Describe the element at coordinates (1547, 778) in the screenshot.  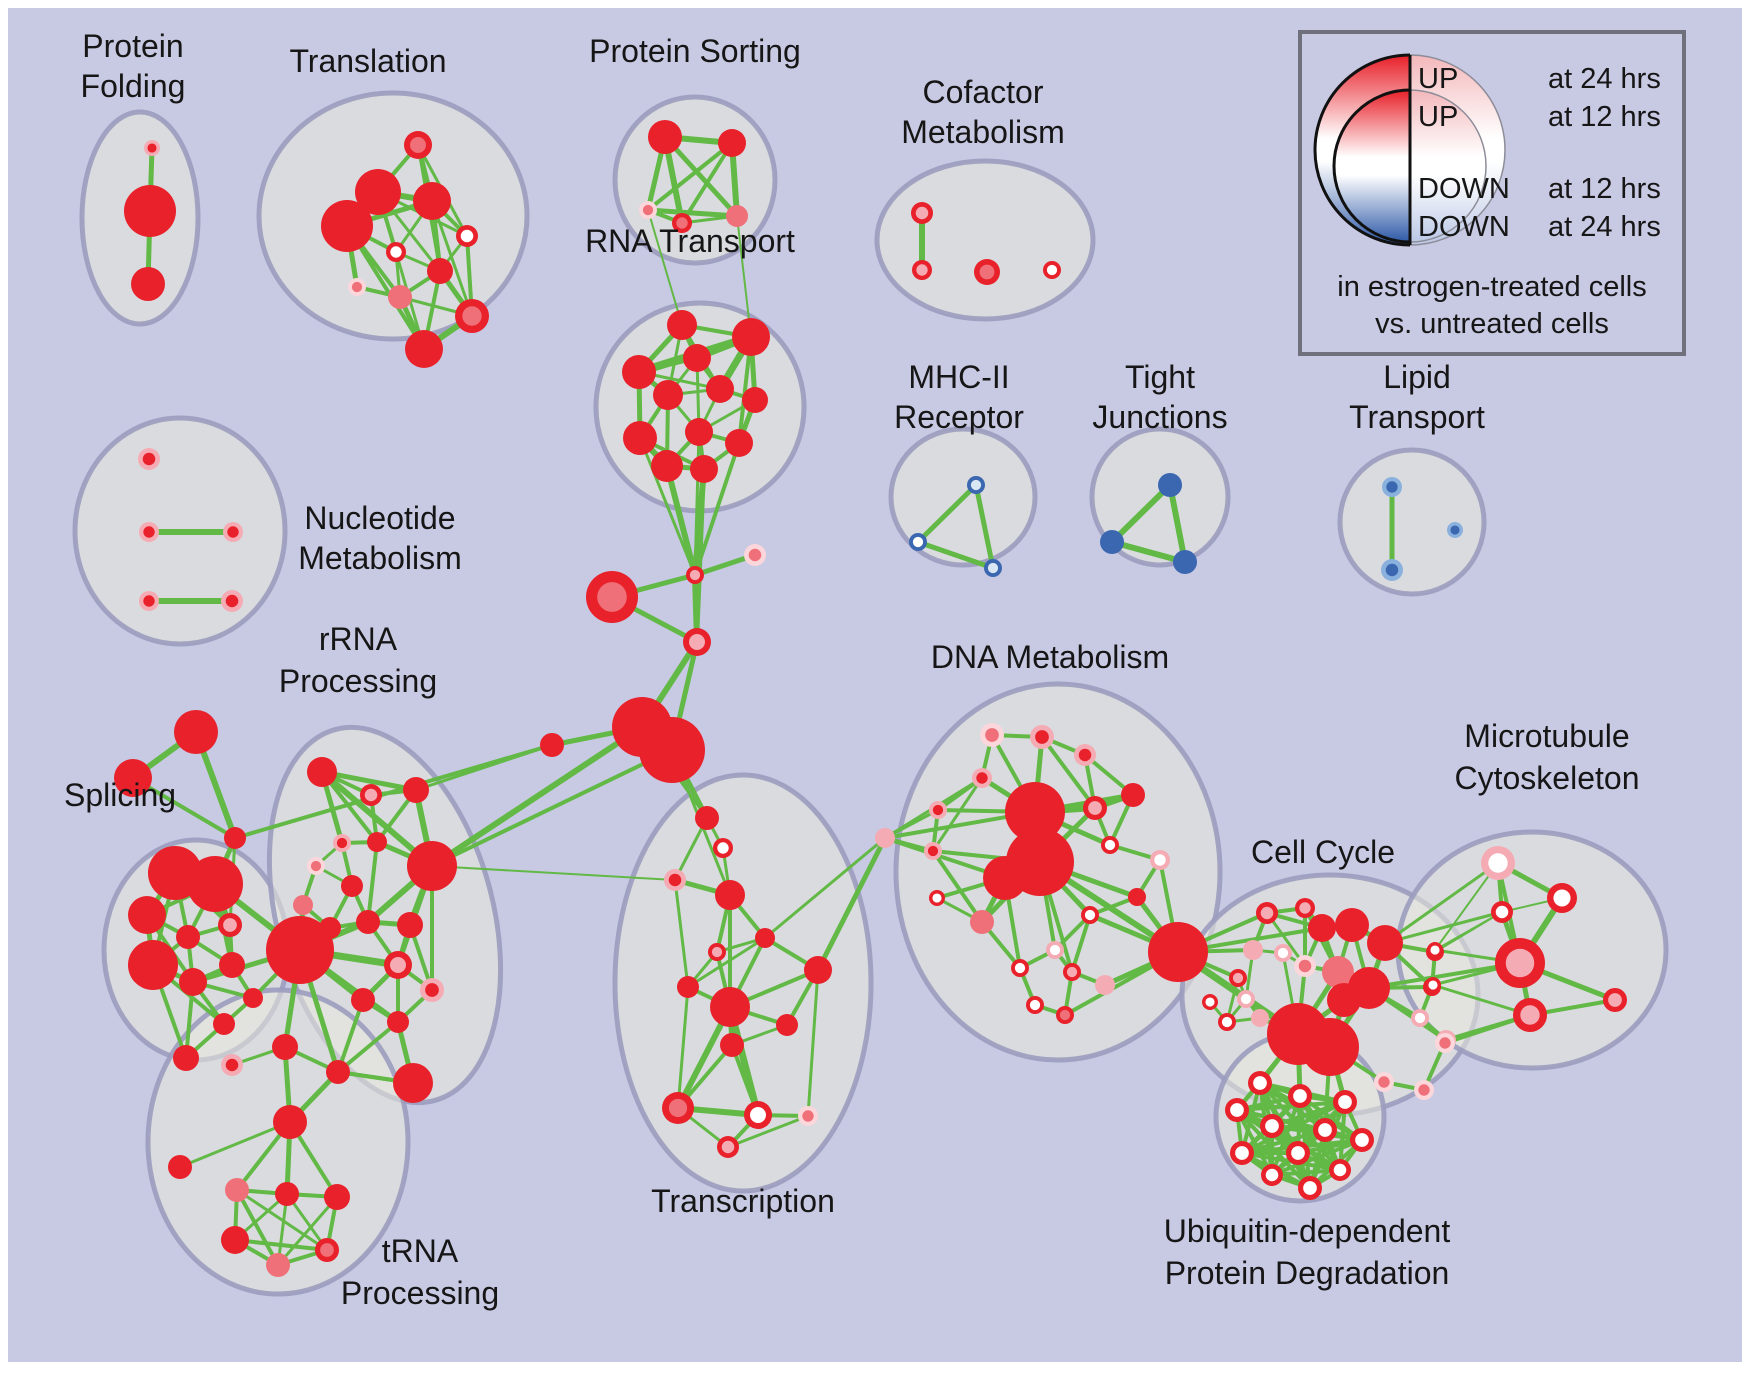
I see `cluster-label-microtubule-cytoskeleton: Cytoskeleton` at that location.